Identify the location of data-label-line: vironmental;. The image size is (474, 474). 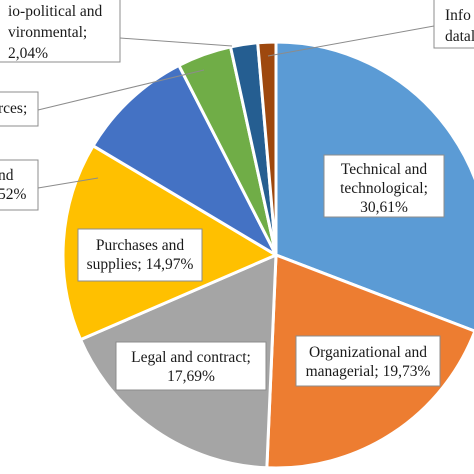
(47, 32).